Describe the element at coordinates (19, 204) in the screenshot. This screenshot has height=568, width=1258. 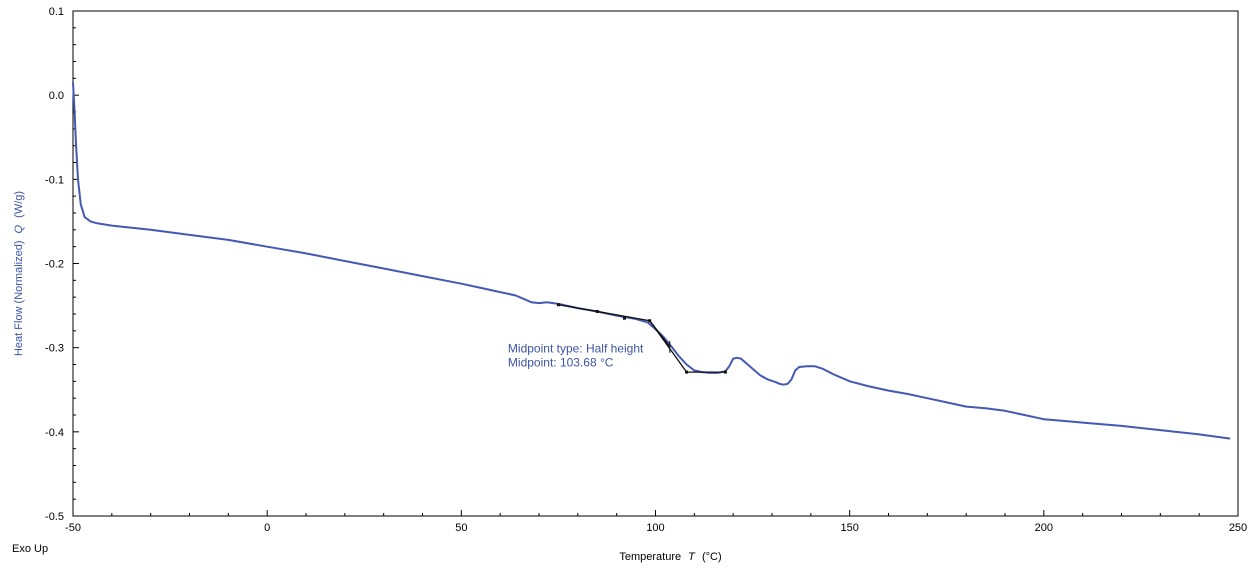
I see `y-axis-label-unit: (W/g)` at that location.